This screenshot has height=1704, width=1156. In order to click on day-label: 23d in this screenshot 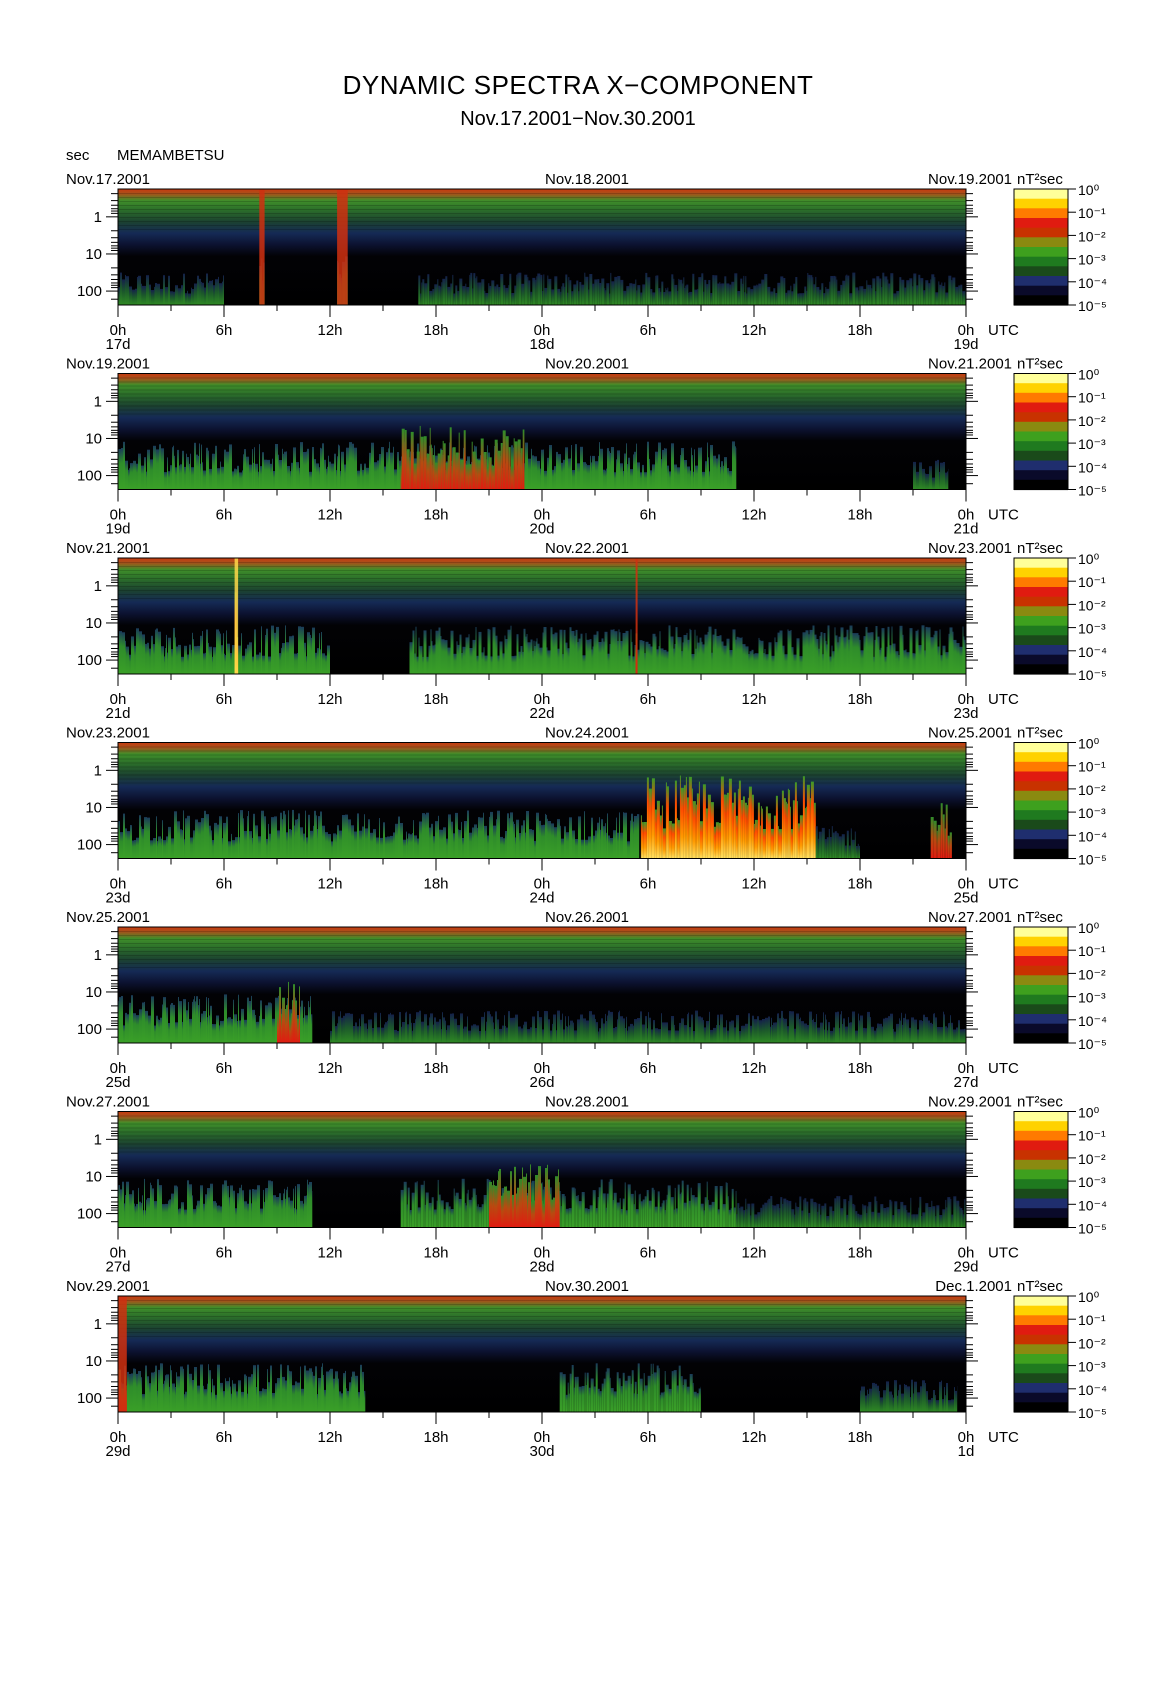, I will do `click(965, 713)`.